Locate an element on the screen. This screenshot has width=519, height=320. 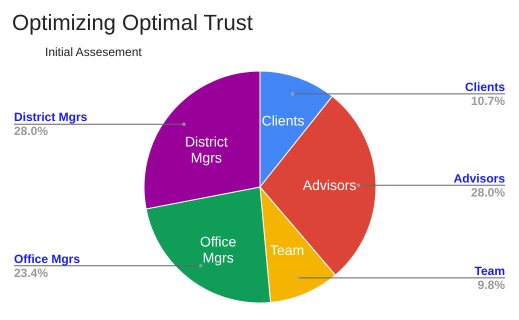
chart-subtitle: Initial Assesement is located at coordinates (93, 52).